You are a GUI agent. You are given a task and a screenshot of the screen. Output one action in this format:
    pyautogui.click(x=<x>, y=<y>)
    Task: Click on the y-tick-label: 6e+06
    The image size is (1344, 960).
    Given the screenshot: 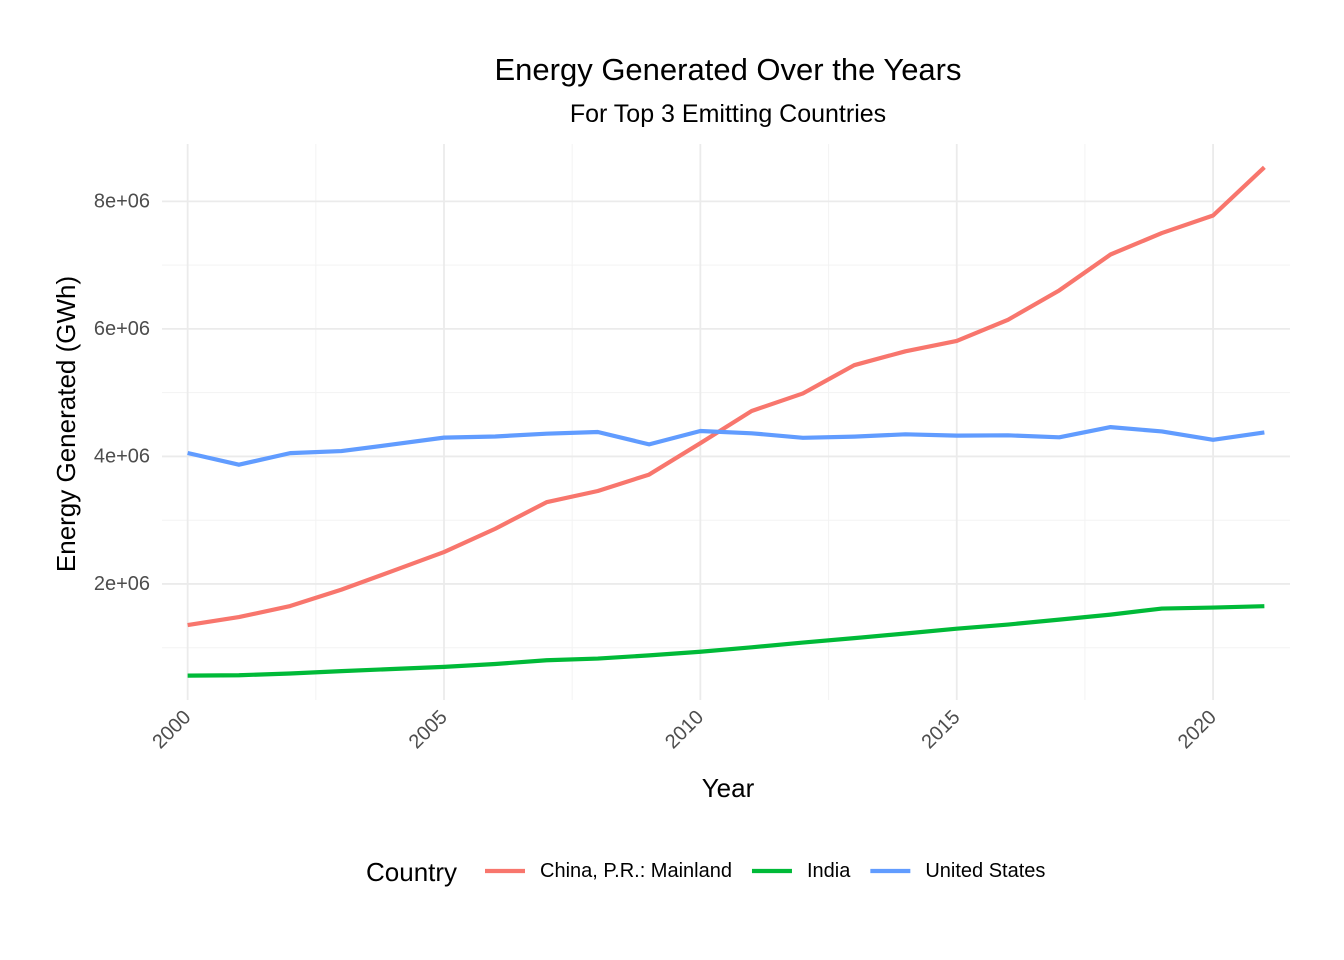 What is the action you would take?
    pyautogui.click(x=122, y=329)
    